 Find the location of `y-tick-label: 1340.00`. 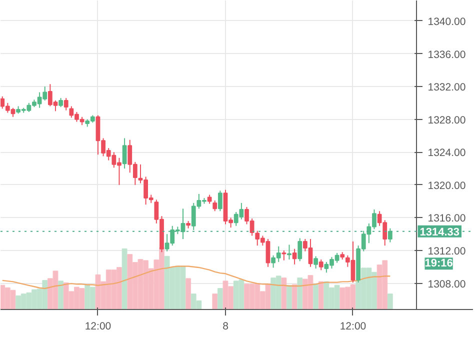

y-tick-label: 1340.00 is located at coordinates (447, 22).